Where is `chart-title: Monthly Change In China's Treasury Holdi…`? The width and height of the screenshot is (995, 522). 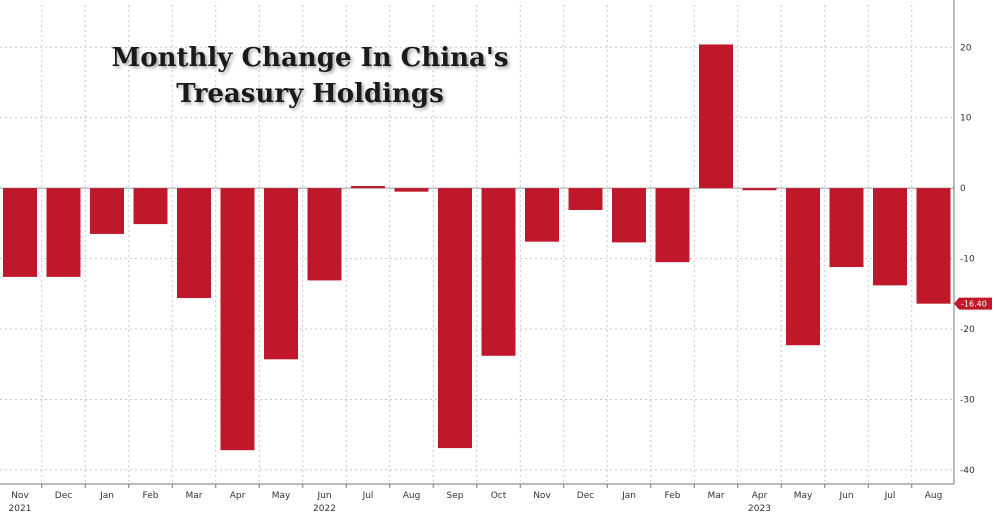 chart-title: Monthly Change In China's Treasury Holdi… is located at coordinates (310, 76).